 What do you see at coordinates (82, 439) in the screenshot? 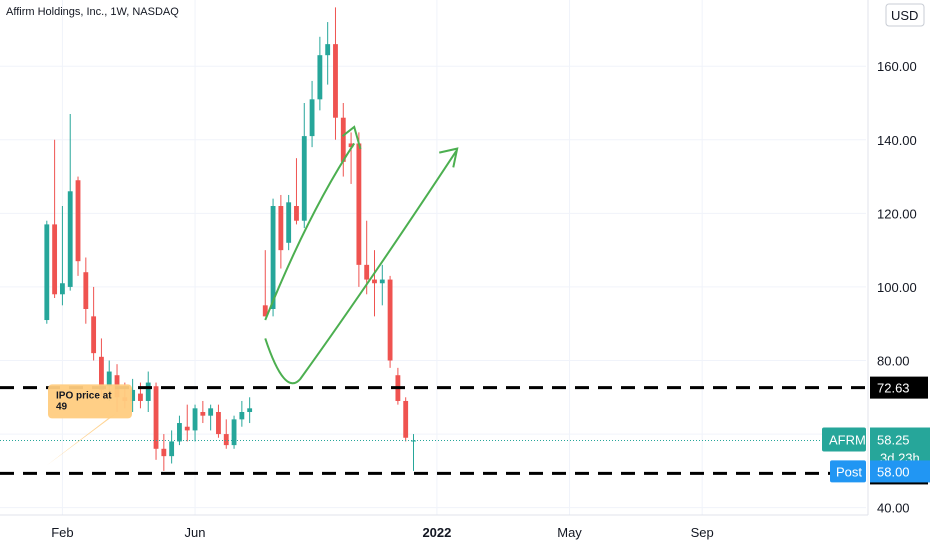
I see `callout-pointer` at bounding box center [82, 439].